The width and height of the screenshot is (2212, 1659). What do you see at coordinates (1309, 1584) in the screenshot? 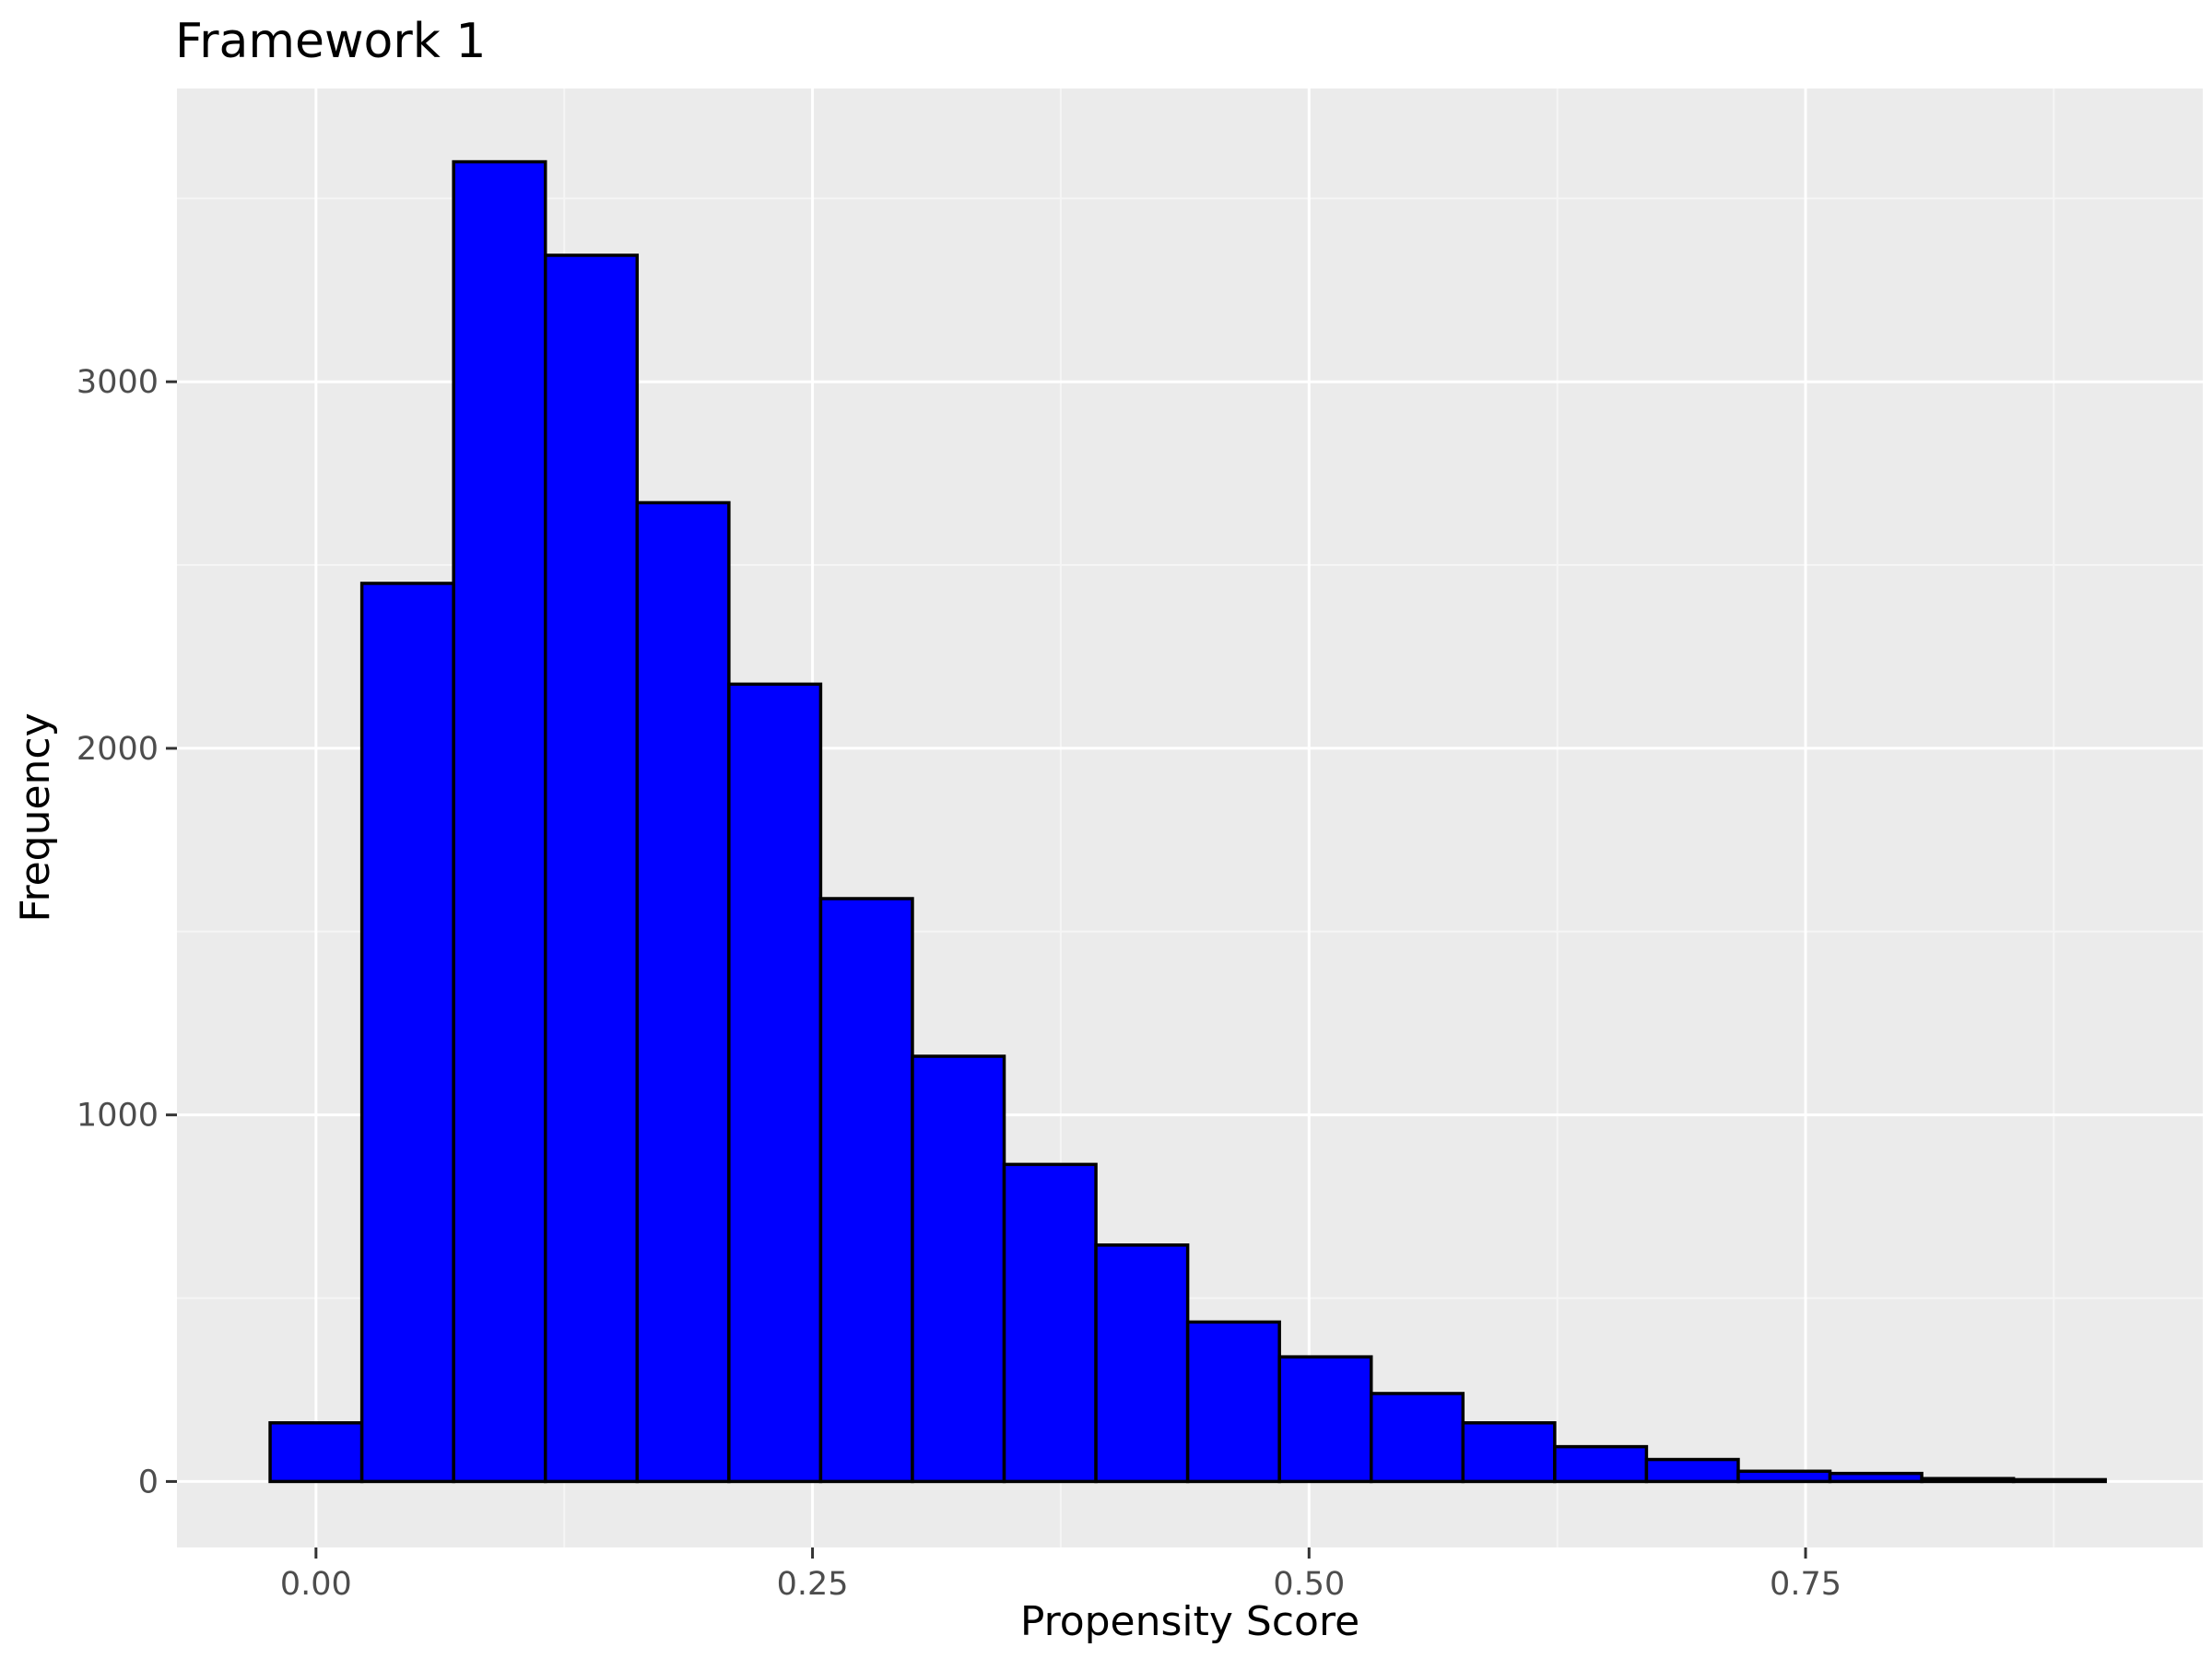
I see `x-tick-label: 0.50` at bounding box center [1309, 1584].